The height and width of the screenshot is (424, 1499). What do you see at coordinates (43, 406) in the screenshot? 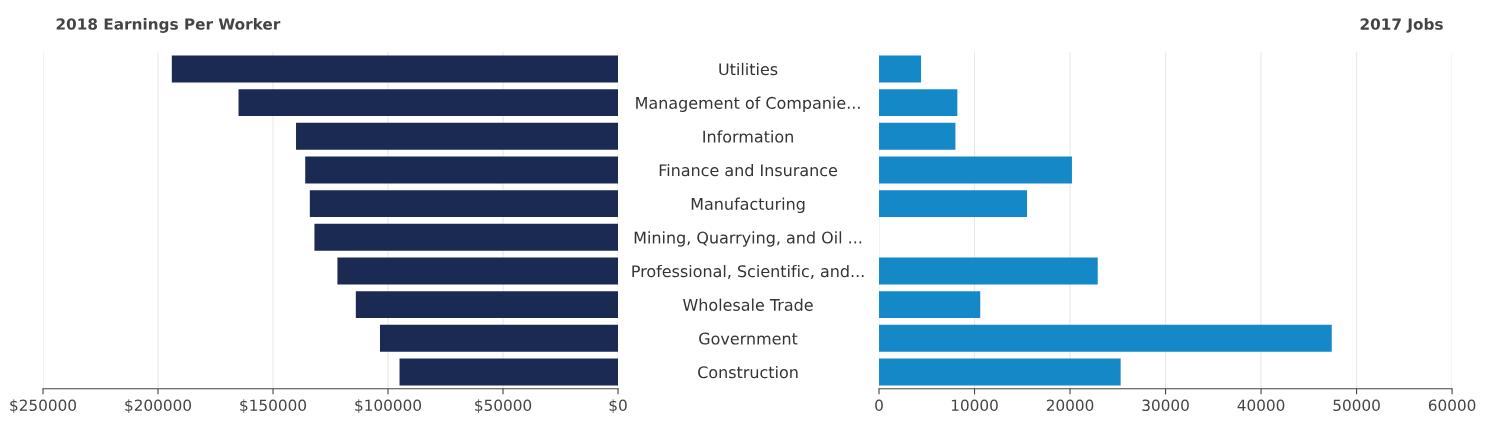
I see `x-tick-label: $250000` at bounding box center [43, 406].